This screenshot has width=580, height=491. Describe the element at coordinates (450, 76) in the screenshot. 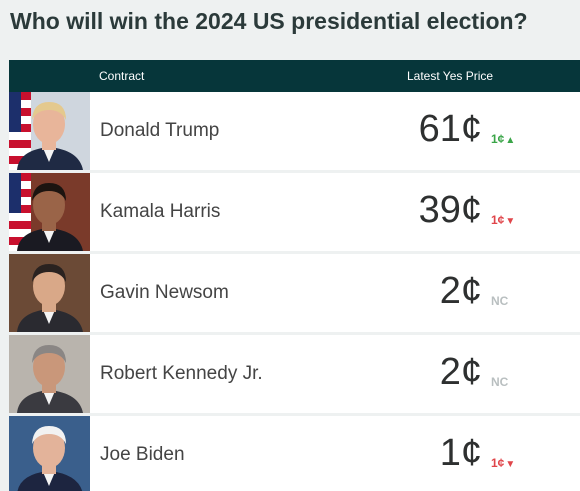

I see `latest-yes-price-column-header: Latest Yes Price` at that location.